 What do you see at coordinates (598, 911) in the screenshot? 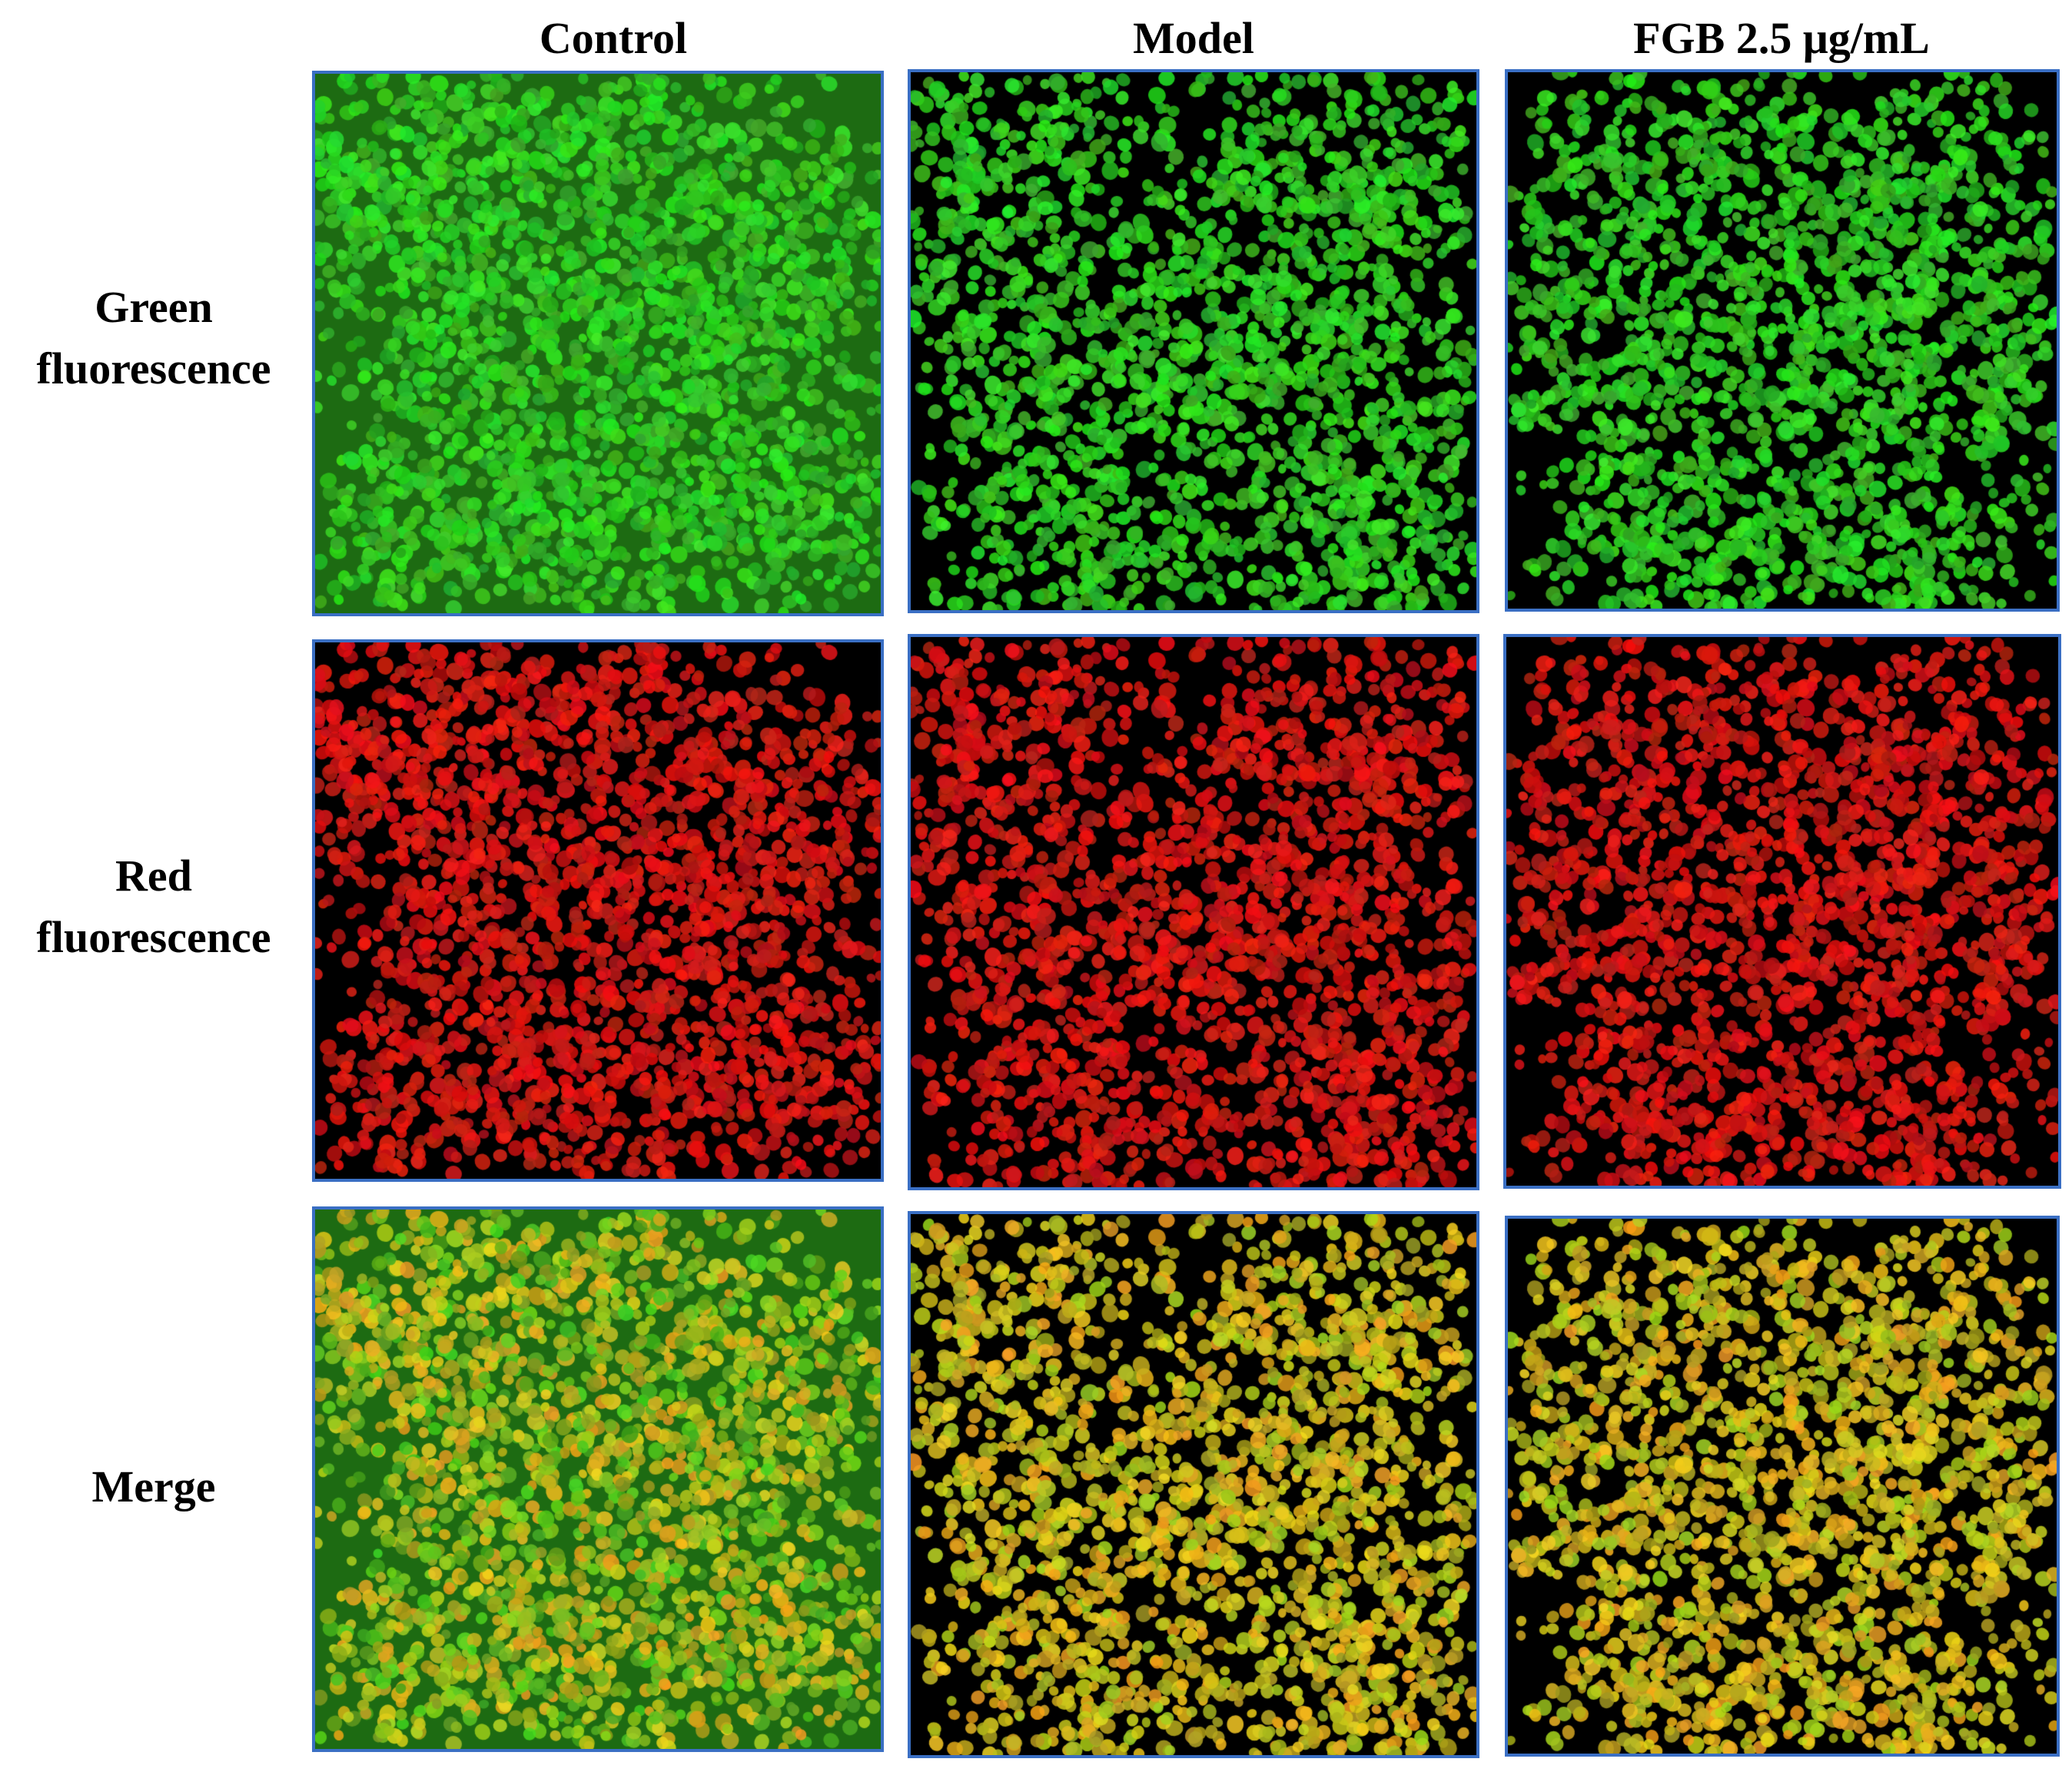
I see `micrograph-control-red` at bounding box center [598, 911].